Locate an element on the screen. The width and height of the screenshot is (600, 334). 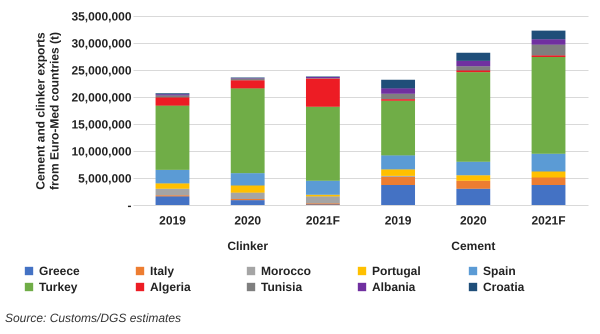
legend-label: Greece is located at coordinates (59, 271).